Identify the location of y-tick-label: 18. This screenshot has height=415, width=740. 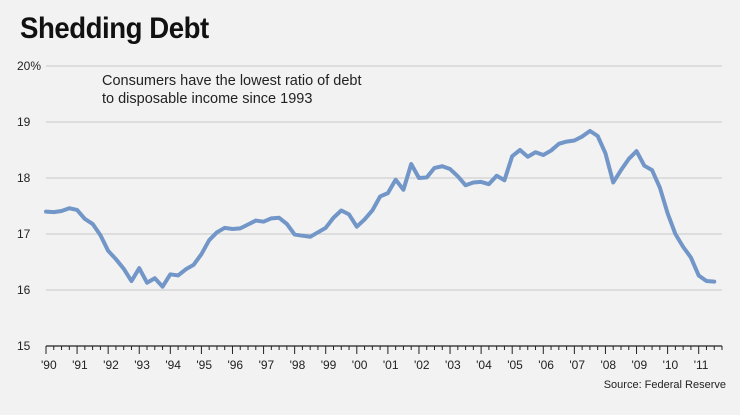
(24, 178).